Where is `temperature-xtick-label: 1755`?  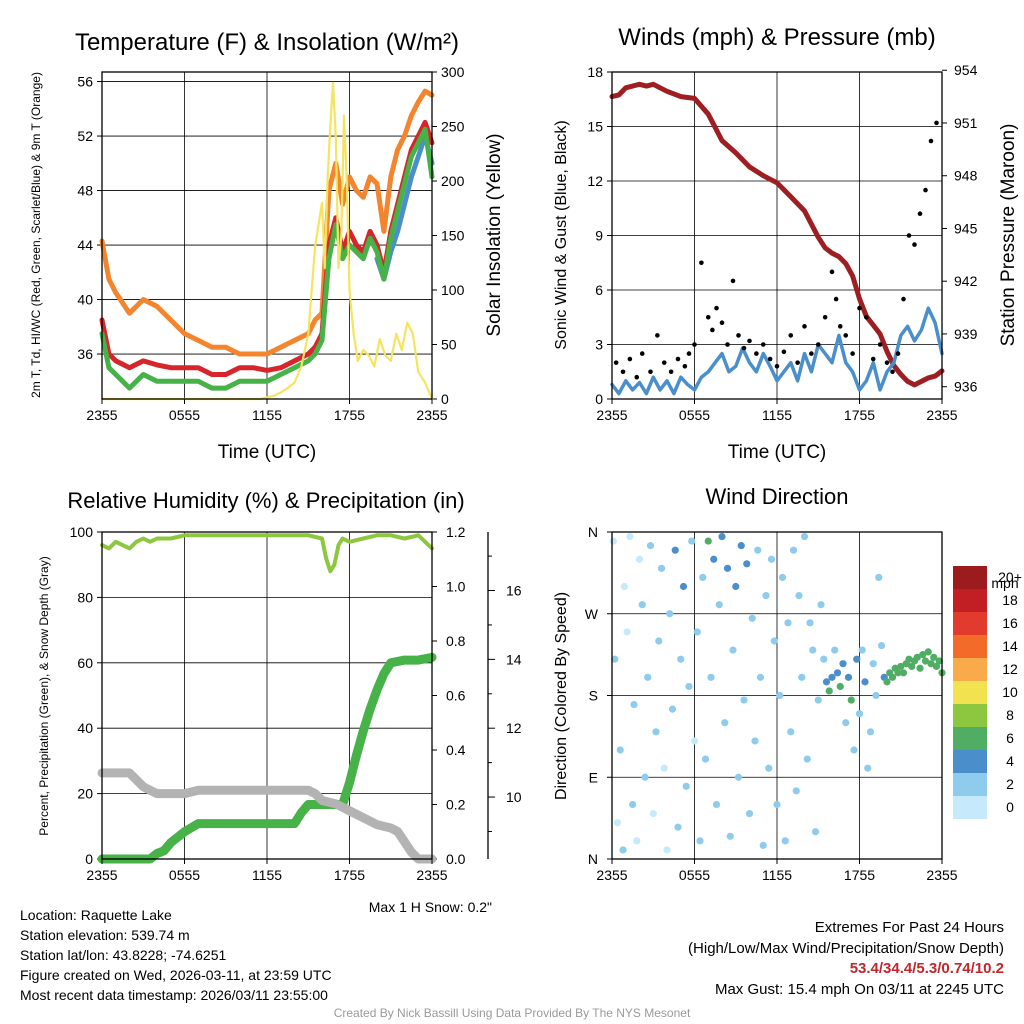 temperature-xtick-label: 1755 is located at coordinates (349, 415).